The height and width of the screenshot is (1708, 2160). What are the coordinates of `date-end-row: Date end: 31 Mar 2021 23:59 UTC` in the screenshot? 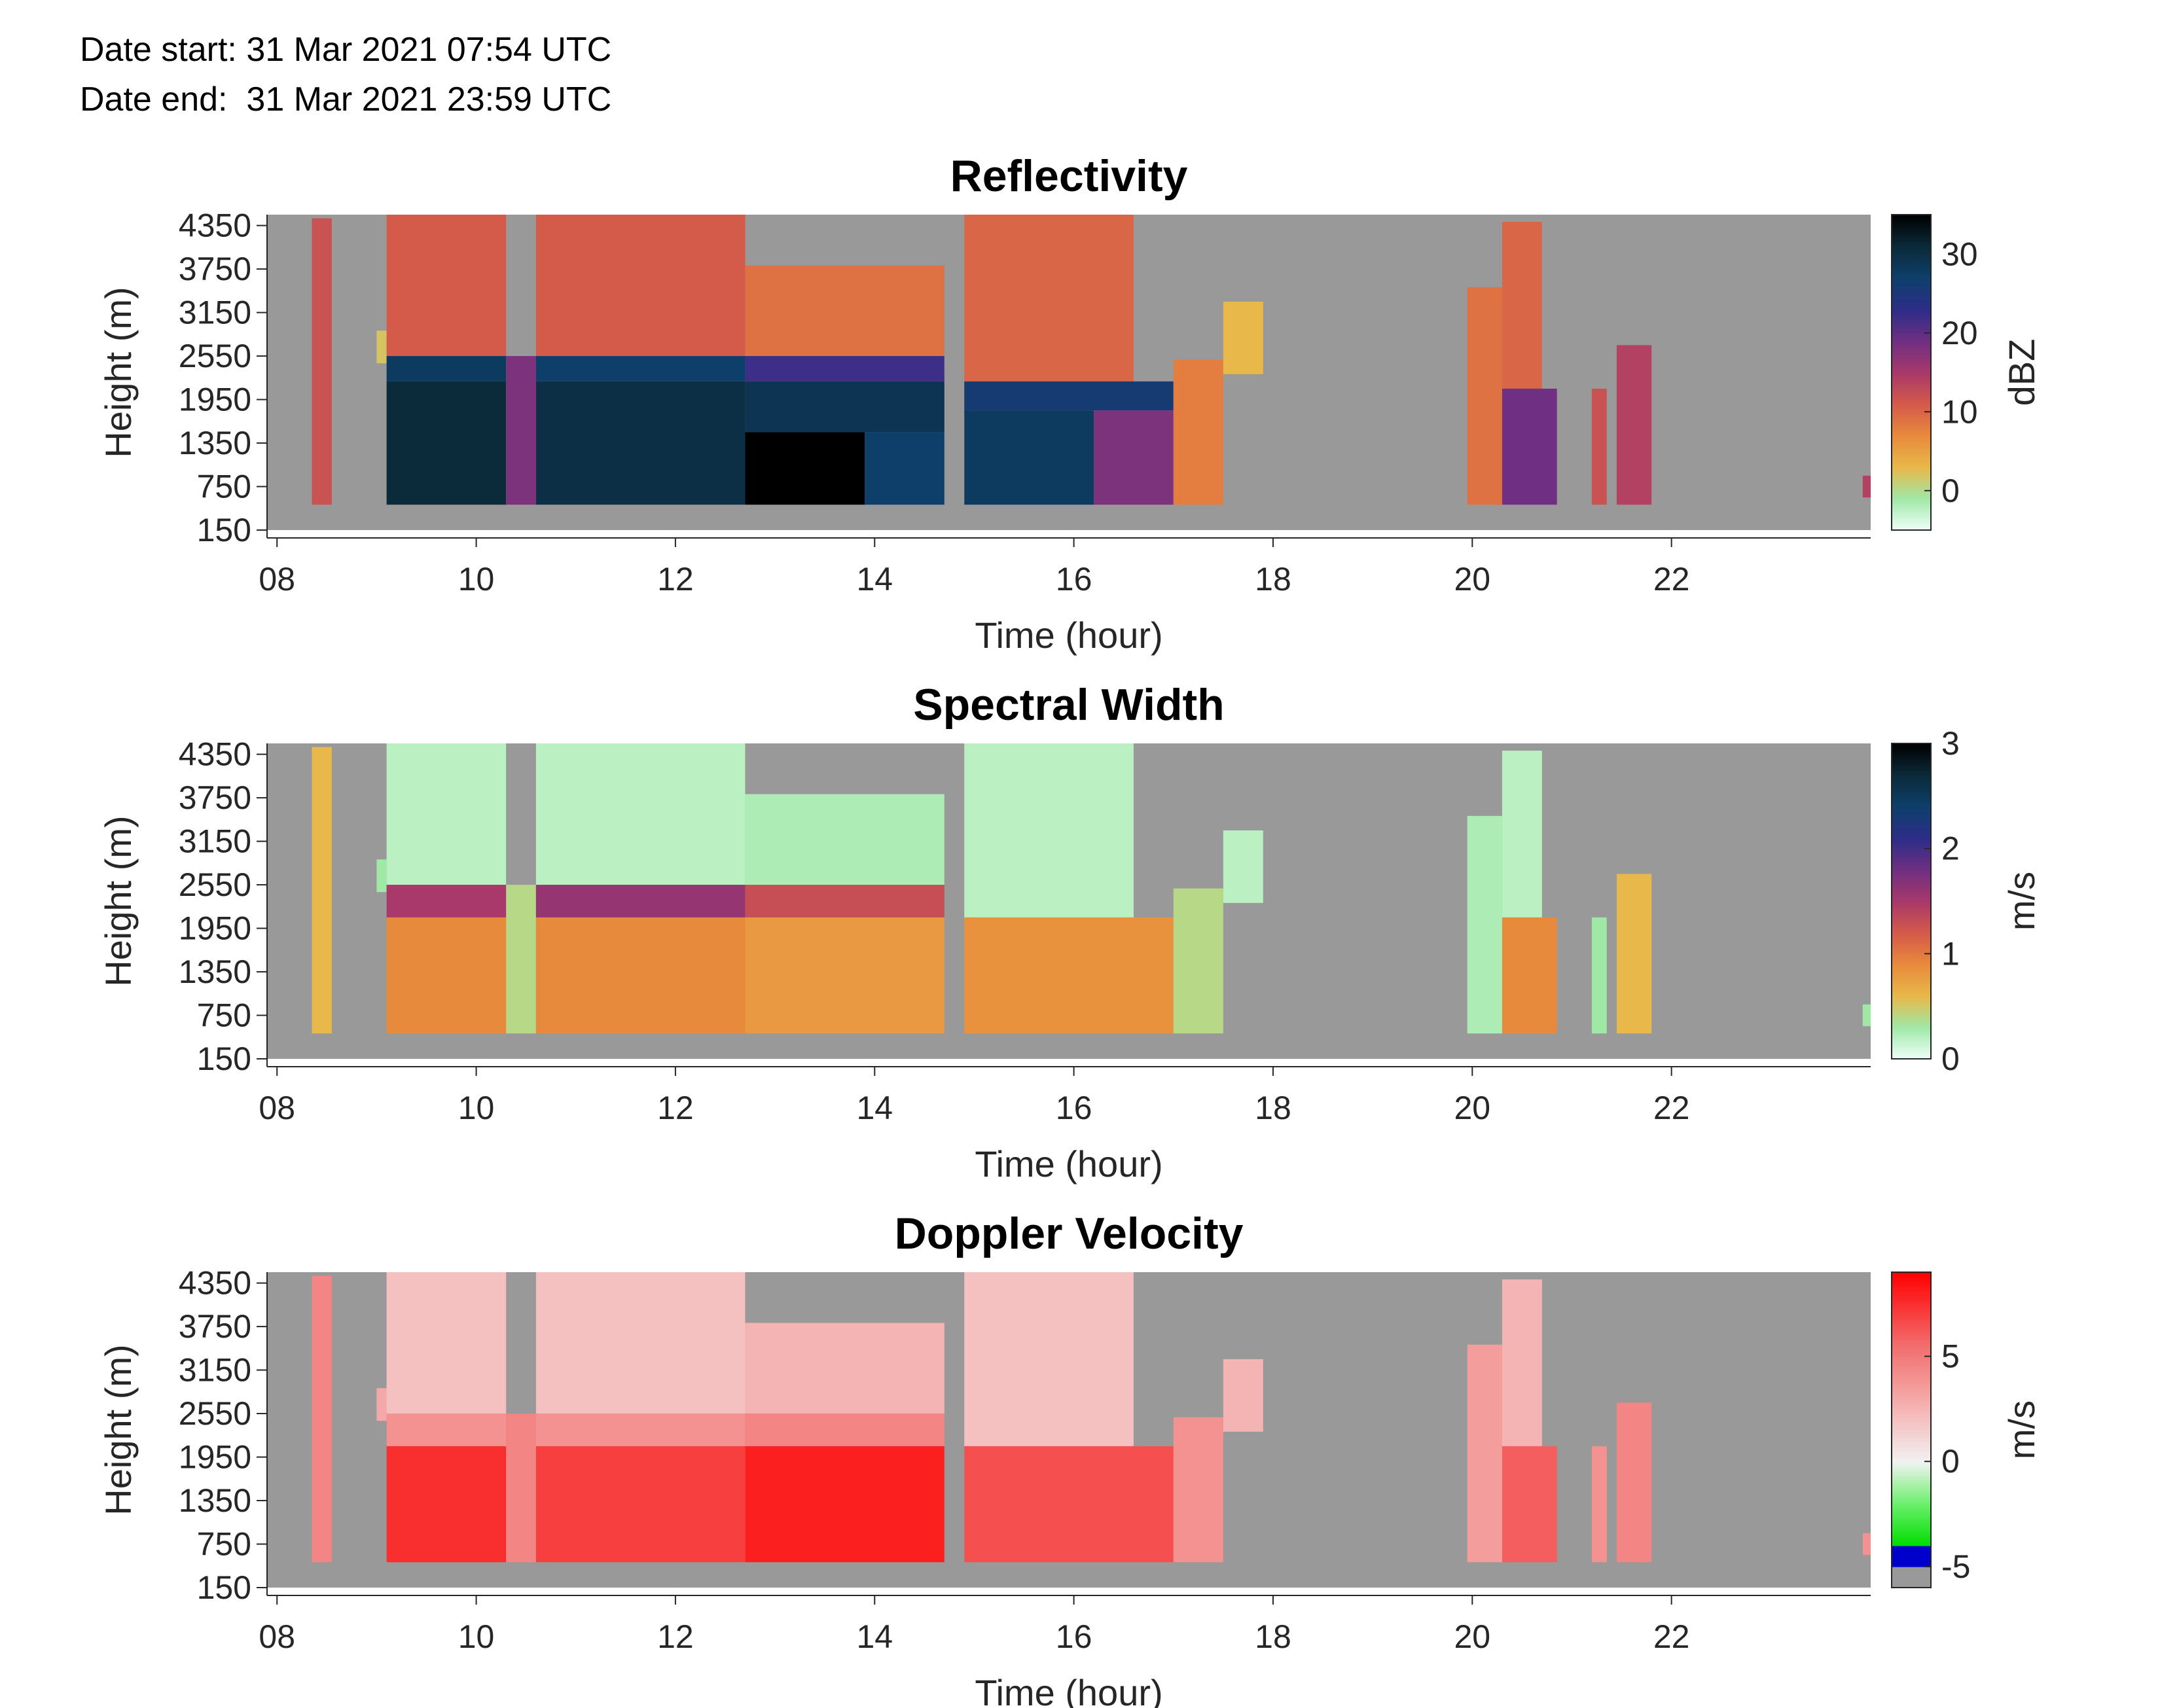 It's located at (345, 100).